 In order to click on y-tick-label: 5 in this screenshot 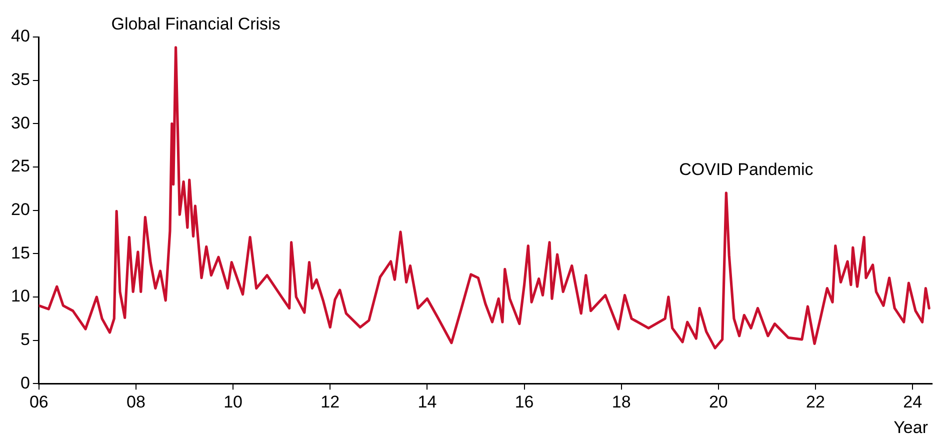, I will do `click(25, 339)`.